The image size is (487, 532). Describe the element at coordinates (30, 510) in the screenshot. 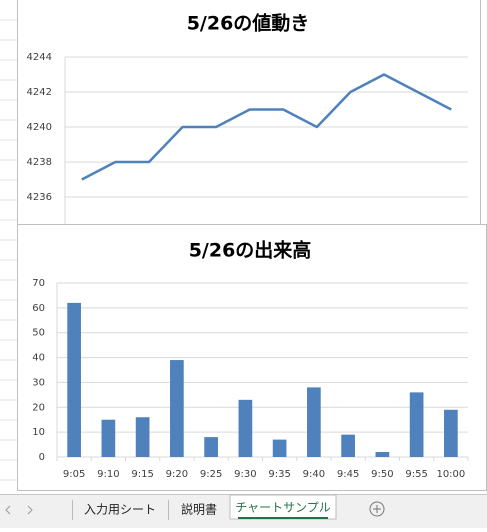

I see `next-sheet` at that location.